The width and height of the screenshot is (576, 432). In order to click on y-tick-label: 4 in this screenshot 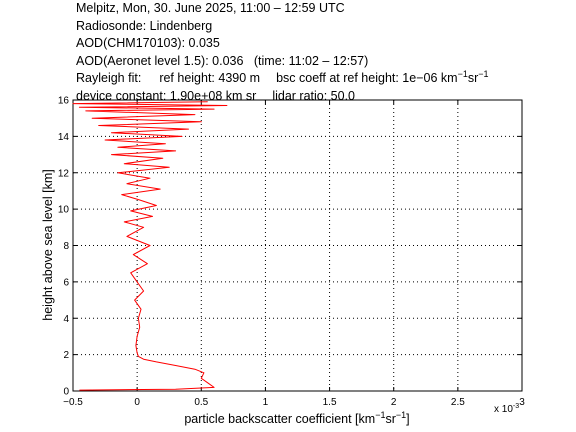, I will do `click(66, 319)`.